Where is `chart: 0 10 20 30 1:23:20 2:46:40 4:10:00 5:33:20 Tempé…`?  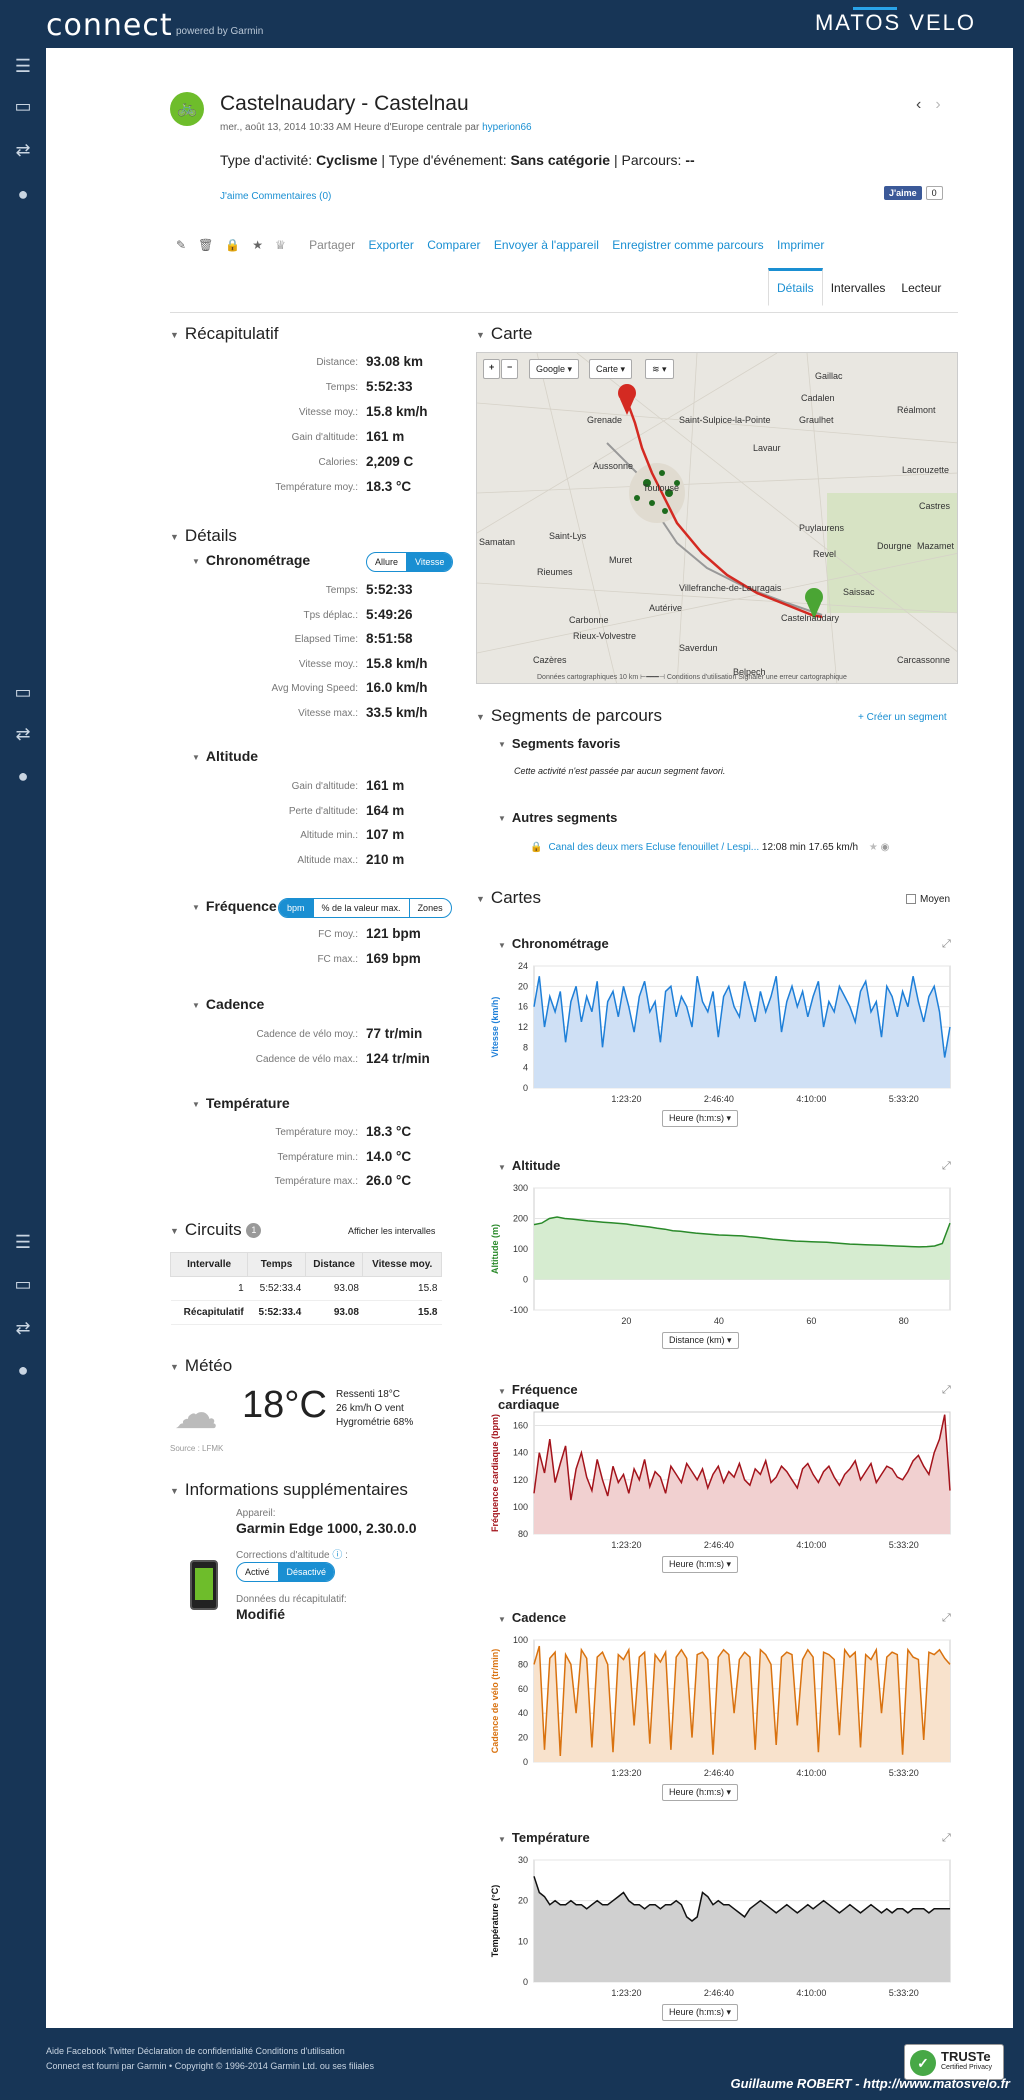 chart: 0 10 20 30 1:23:20 2:46:40 4:10:00 5:33:20 Tempé… is located at coordinates (717, 1927).